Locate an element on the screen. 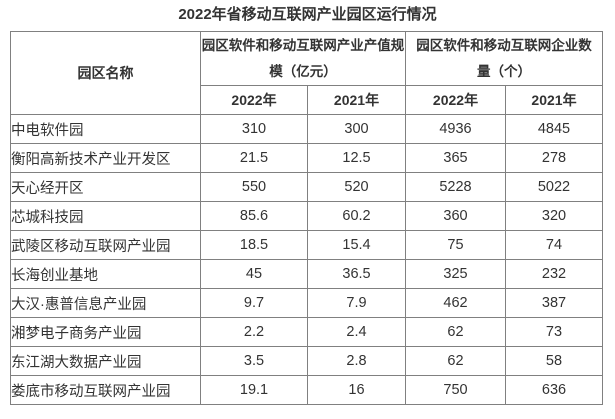 The image size is (615, 419). table-row: 芯城科技园 85.6 60.2 360 320 is located at coordinates (306, 216).